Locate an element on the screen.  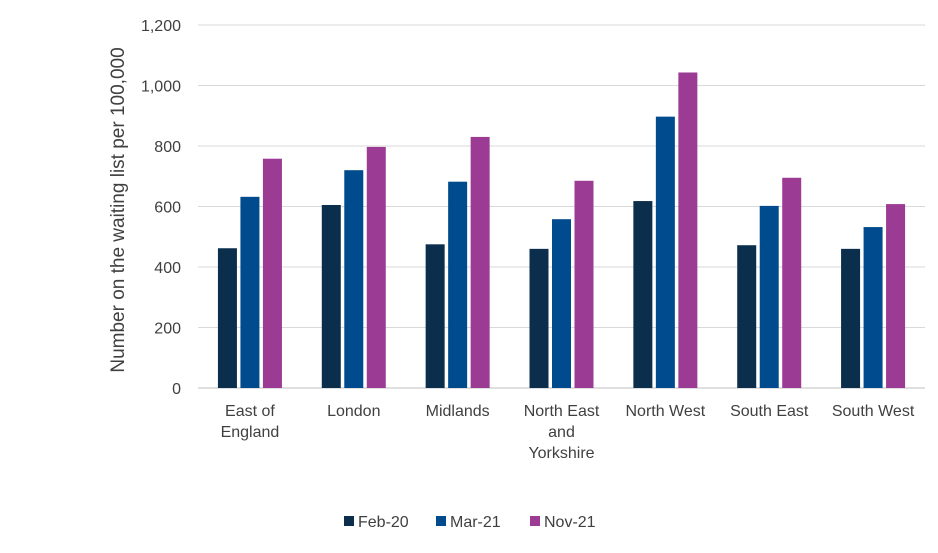
x-tick-label-line: Midlands is located at coordinates (458, 411).